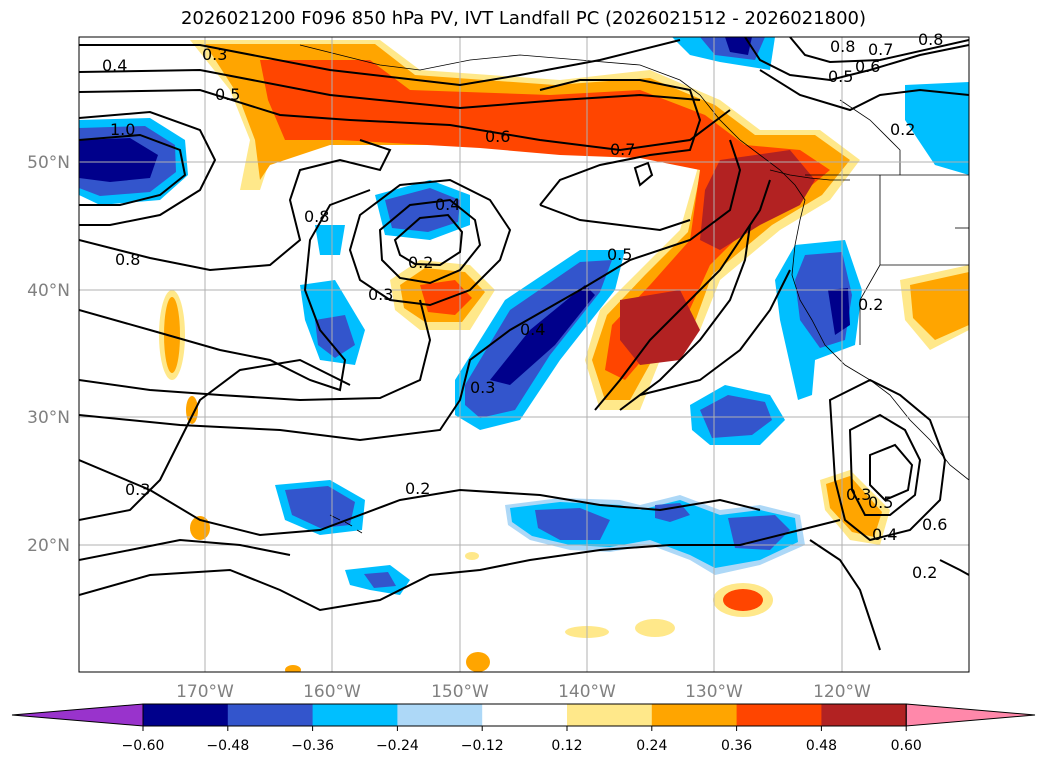 The height and width of the screenshot is (765, 1047). I want to click on colorbar-tick-label: 0.12, so click(566, 746).